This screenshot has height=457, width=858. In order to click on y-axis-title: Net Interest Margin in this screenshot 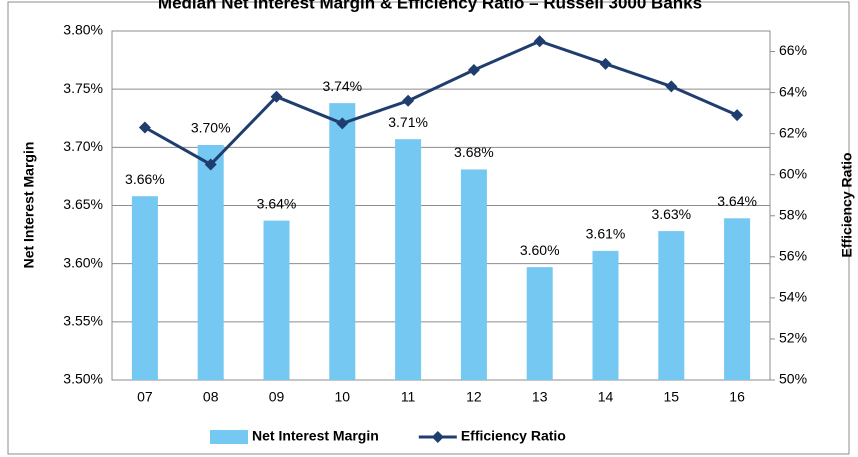, I will do `click(29, 205)`.